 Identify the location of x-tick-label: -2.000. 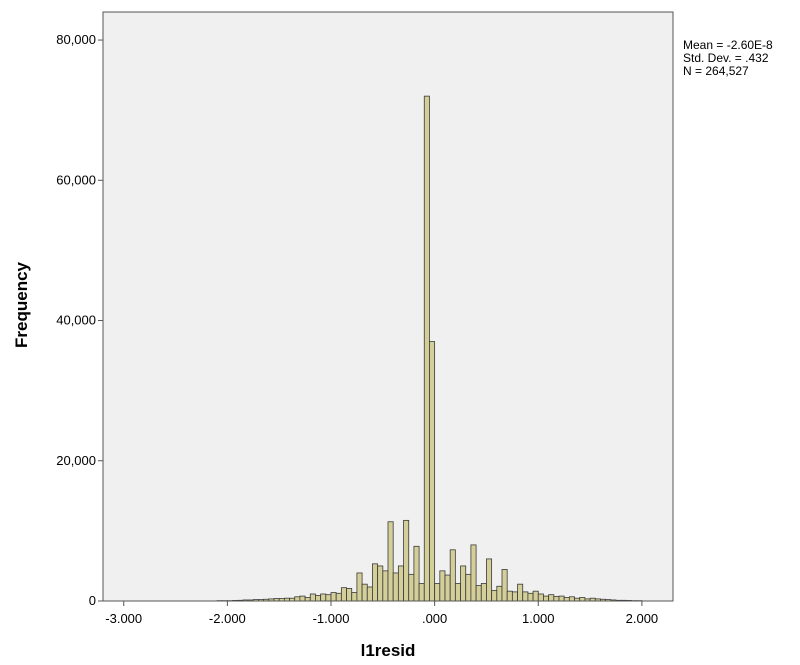
(227, 618).